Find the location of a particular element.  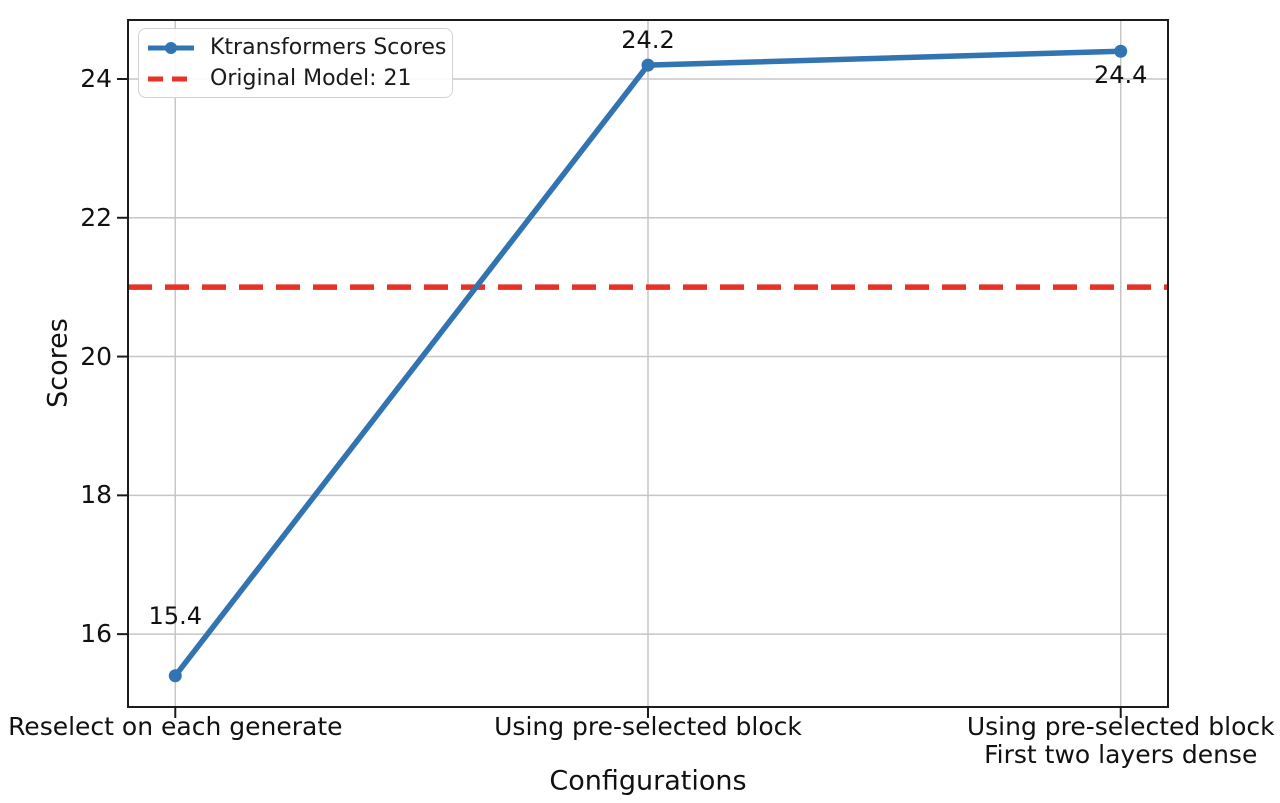

x-tick-label-line: Reselect on each generate is located at coordinates (175, 726).